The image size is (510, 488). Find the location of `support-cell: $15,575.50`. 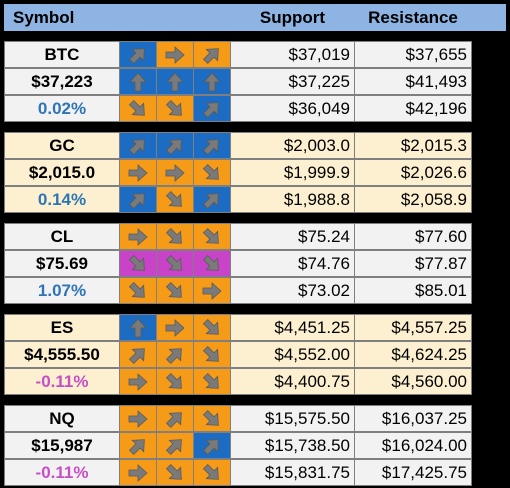

support-cell: $15,575.50 is located at coordinates (292, 418).